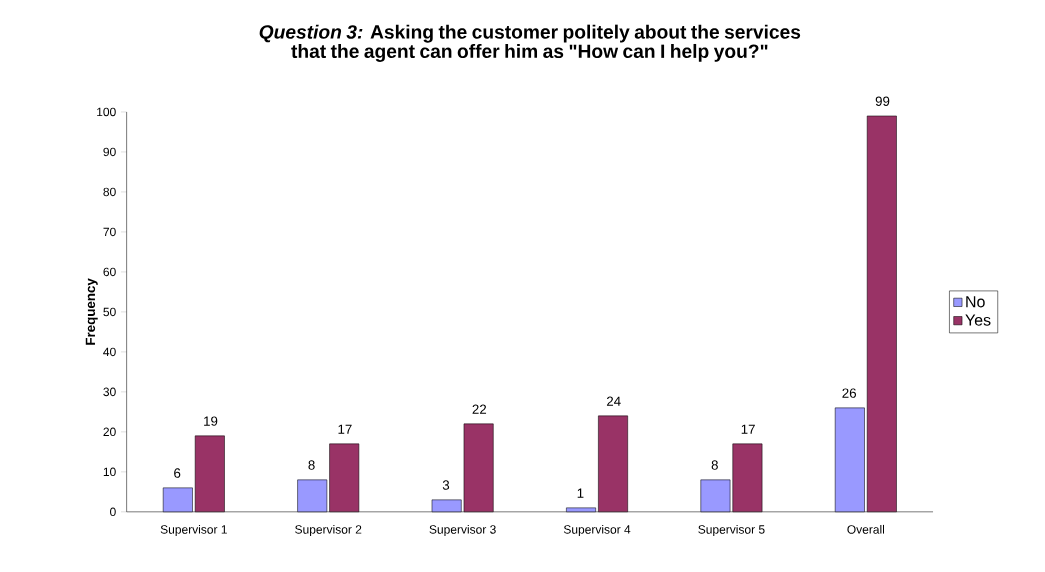 This screenshot has height=572, width=1045. Describe the element at coordinates (866, 529) in the screenshot. I see `x-tick-label: Overall` at that location.